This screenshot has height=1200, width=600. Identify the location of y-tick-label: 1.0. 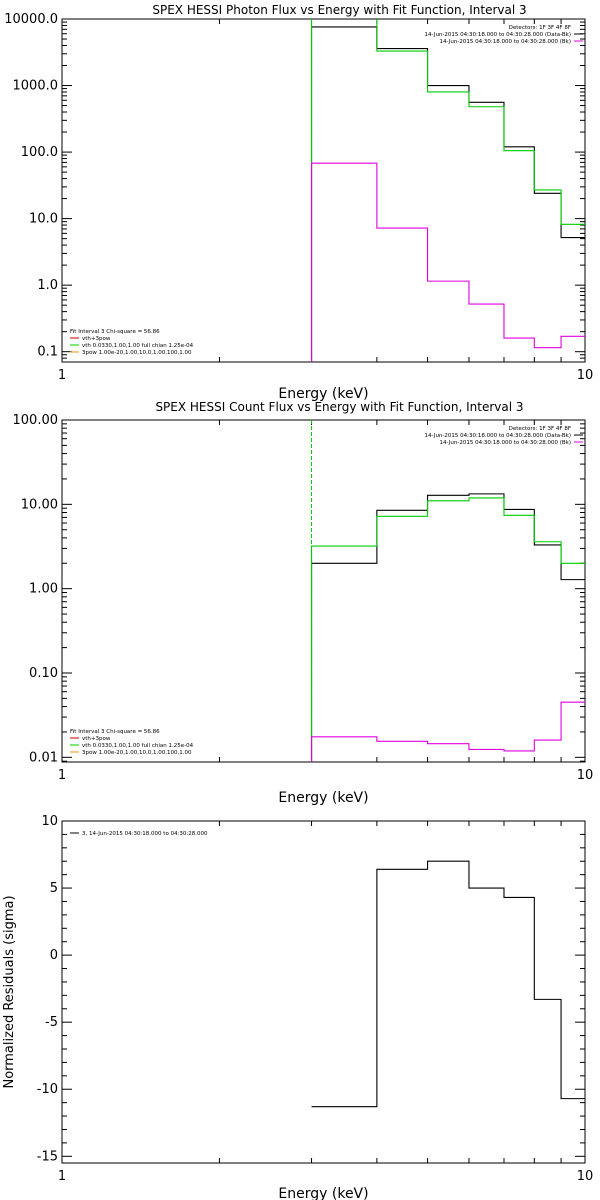
(47, 285).